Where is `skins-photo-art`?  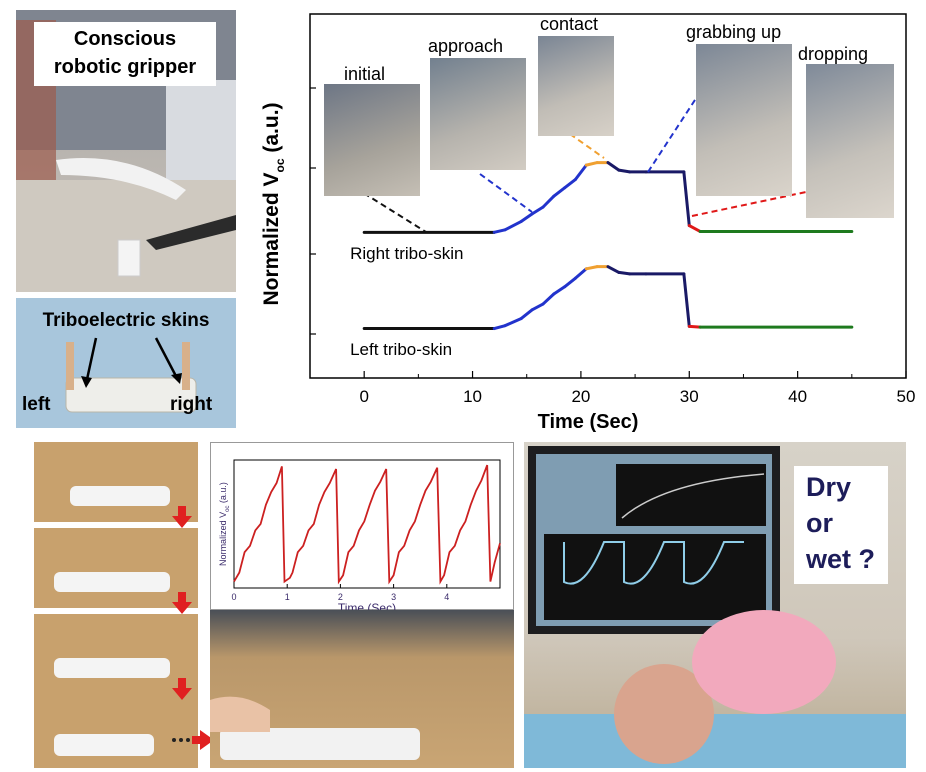 skins-photo-art is located at coordinates (126, 363).